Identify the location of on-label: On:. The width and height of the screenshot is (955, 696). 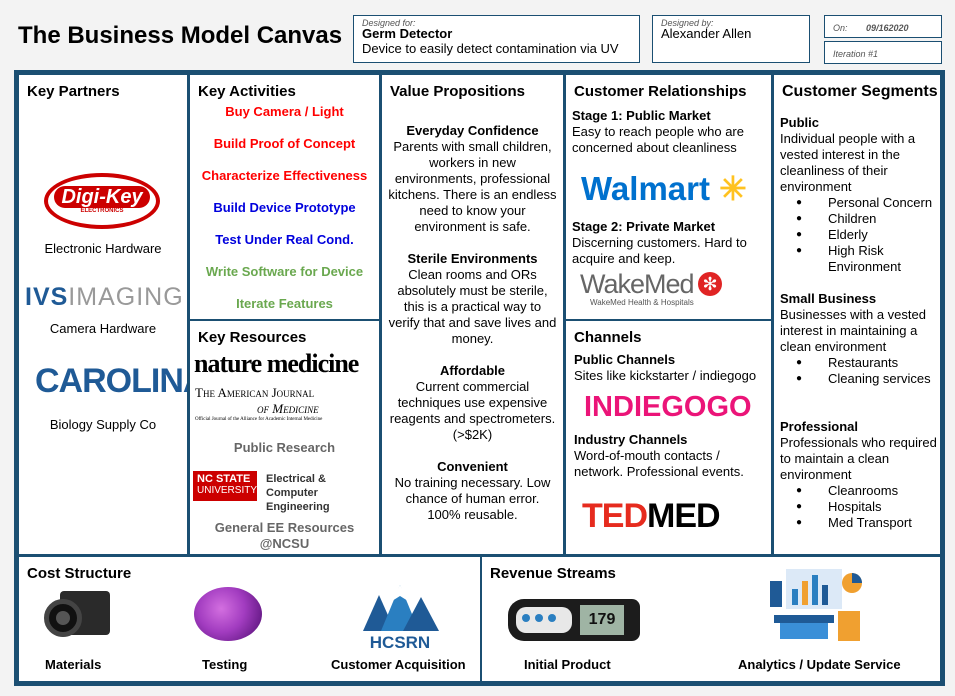
(840, 28).